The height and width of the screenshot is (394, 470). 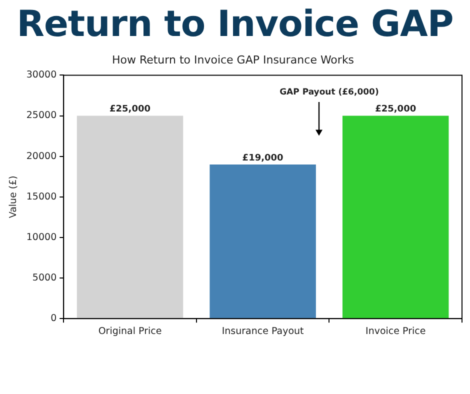 I want to click on y-tick-label: 5000, so click(x=44, y=278).